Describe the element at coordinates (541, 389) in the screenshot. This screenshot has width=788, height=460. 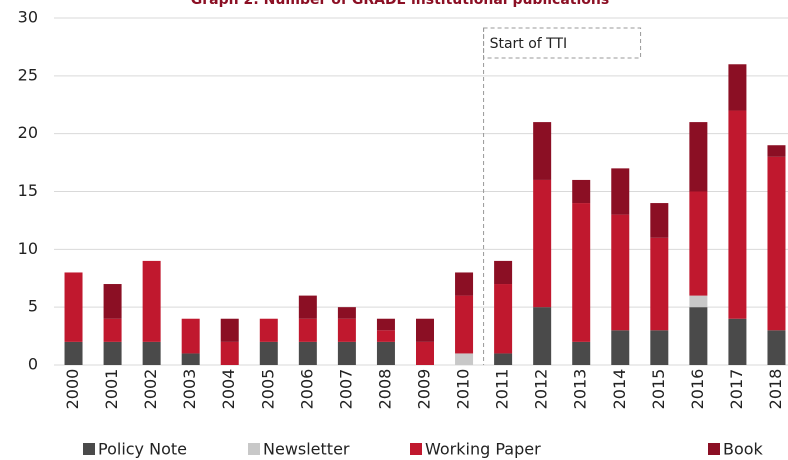
I see `x-tick-label: 2012` at that location.